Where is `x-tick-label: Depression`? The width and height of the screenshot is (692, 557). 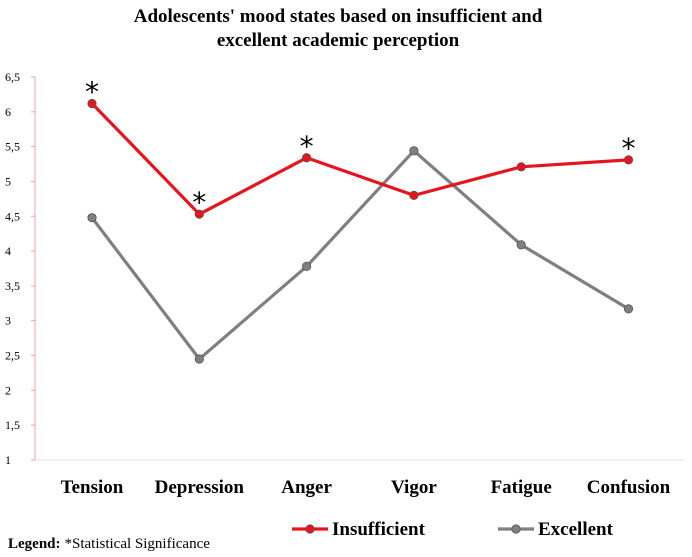 x-tick-label: Depression is located at coordinates (200, 487).